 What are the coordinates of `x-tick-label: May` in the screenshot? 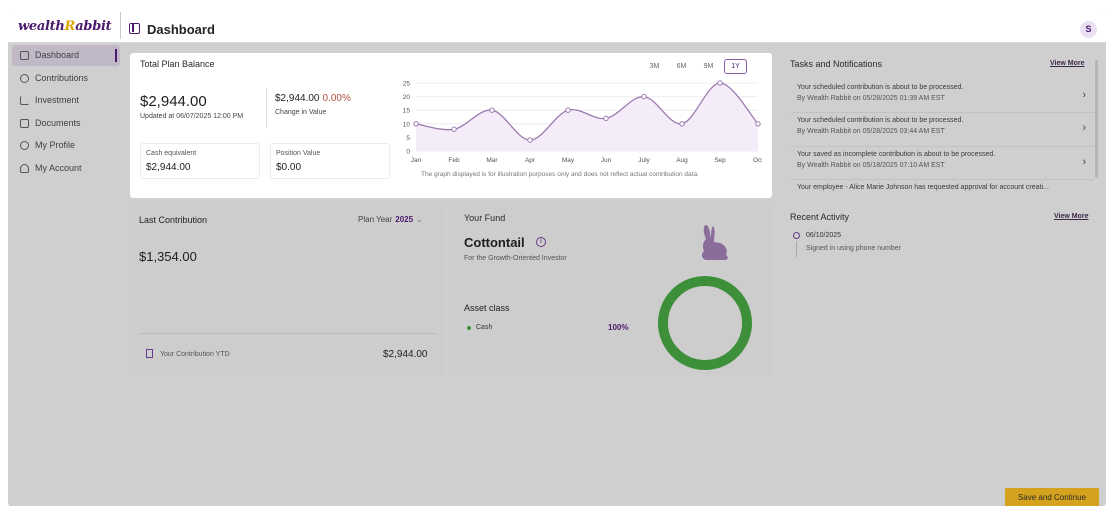 It's located at (568, 160).